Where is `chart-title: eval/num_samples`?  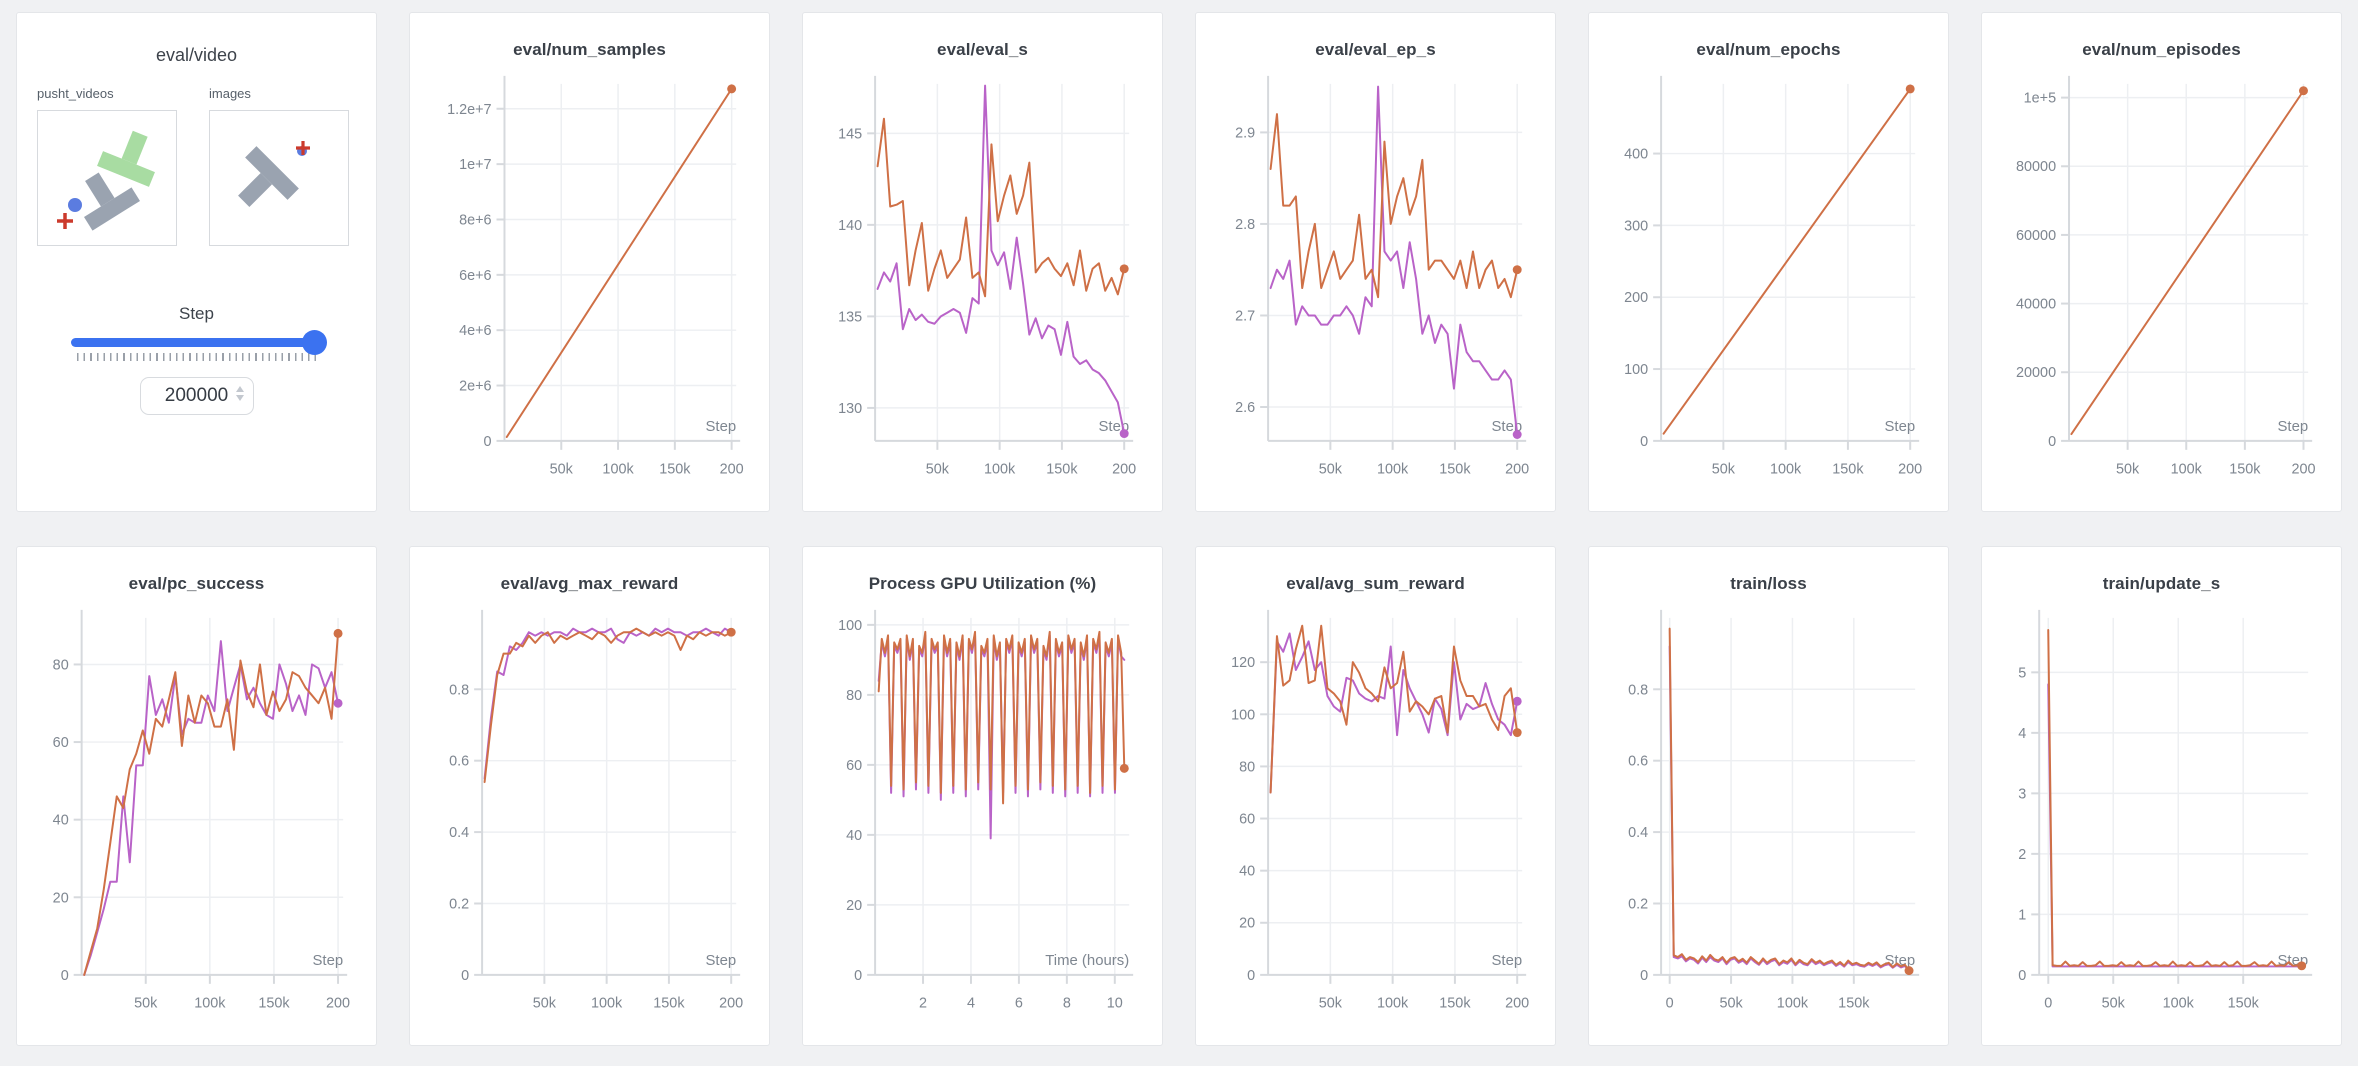 chart-title: eval/num_samples is located at coordinates (589, 49).